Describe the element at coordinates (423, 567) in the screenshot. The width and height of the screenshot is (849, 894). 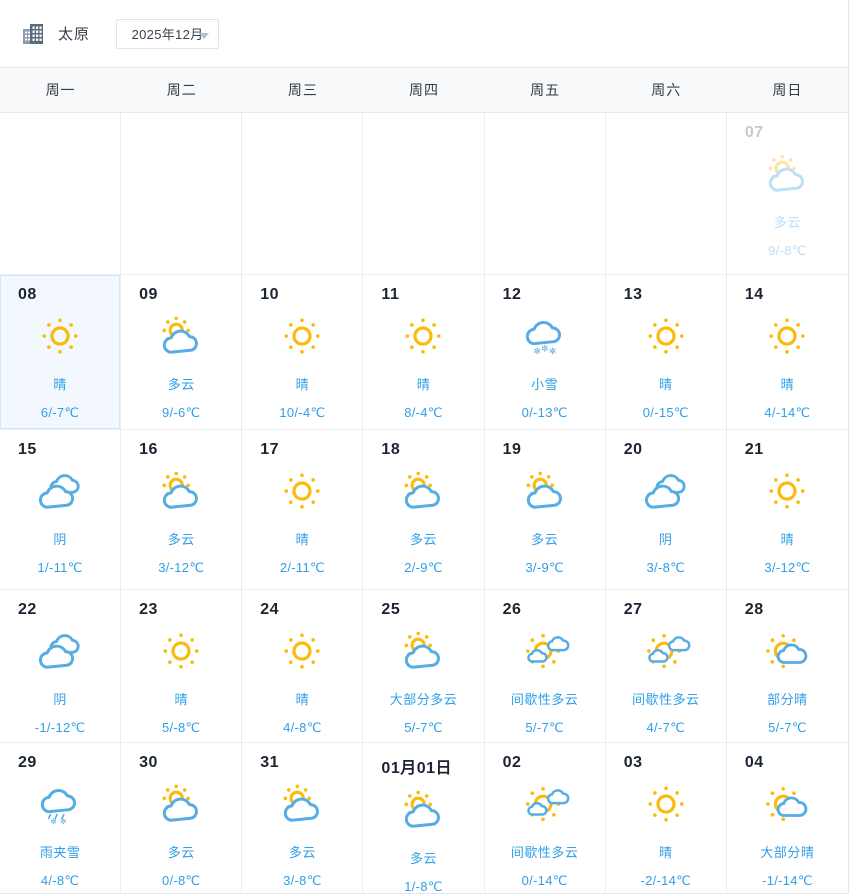
I see `temperature-range: 2/-9℃` at that location.